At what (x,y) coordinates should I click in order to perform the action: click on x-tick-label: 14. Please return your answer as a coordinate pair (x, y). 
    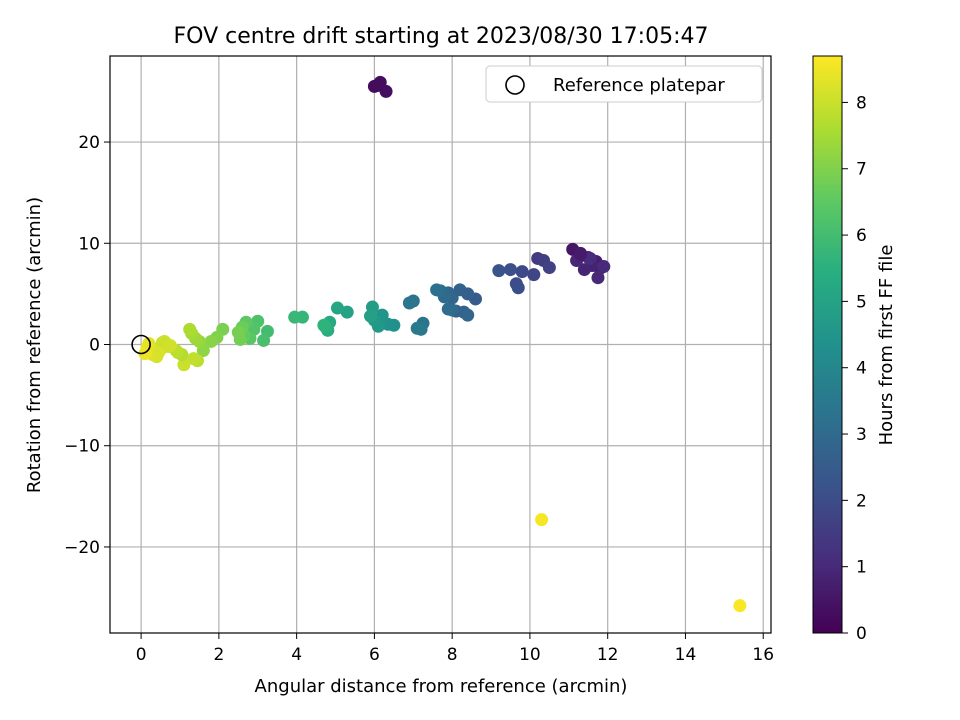
    Looking at the image, I should click on (686, 655).